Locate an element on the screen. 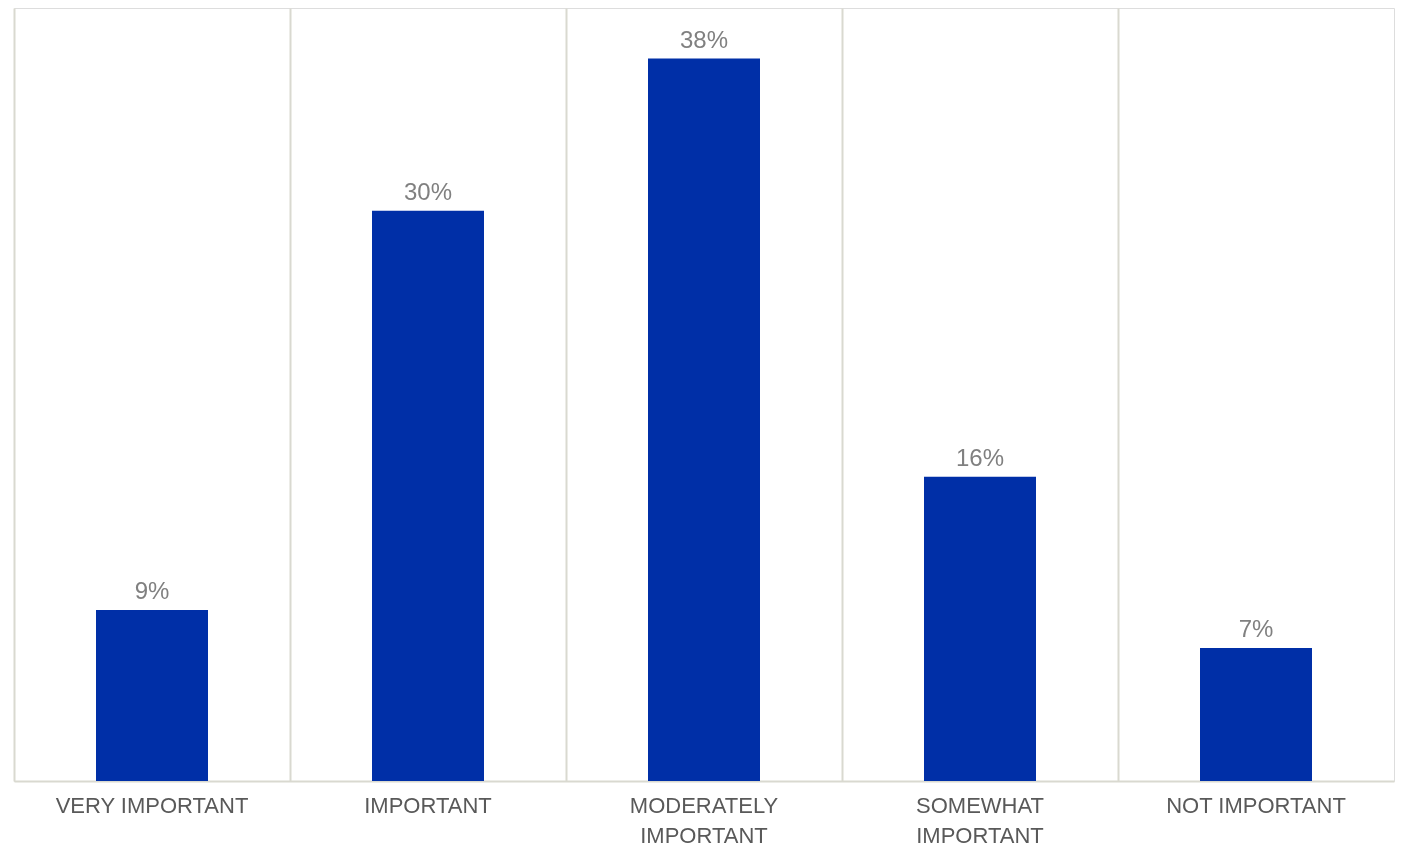 This screenshot has height=862, width=1422. x-tick-label: MODERATELY IMPORTANT is located at coordinates (704, 820).